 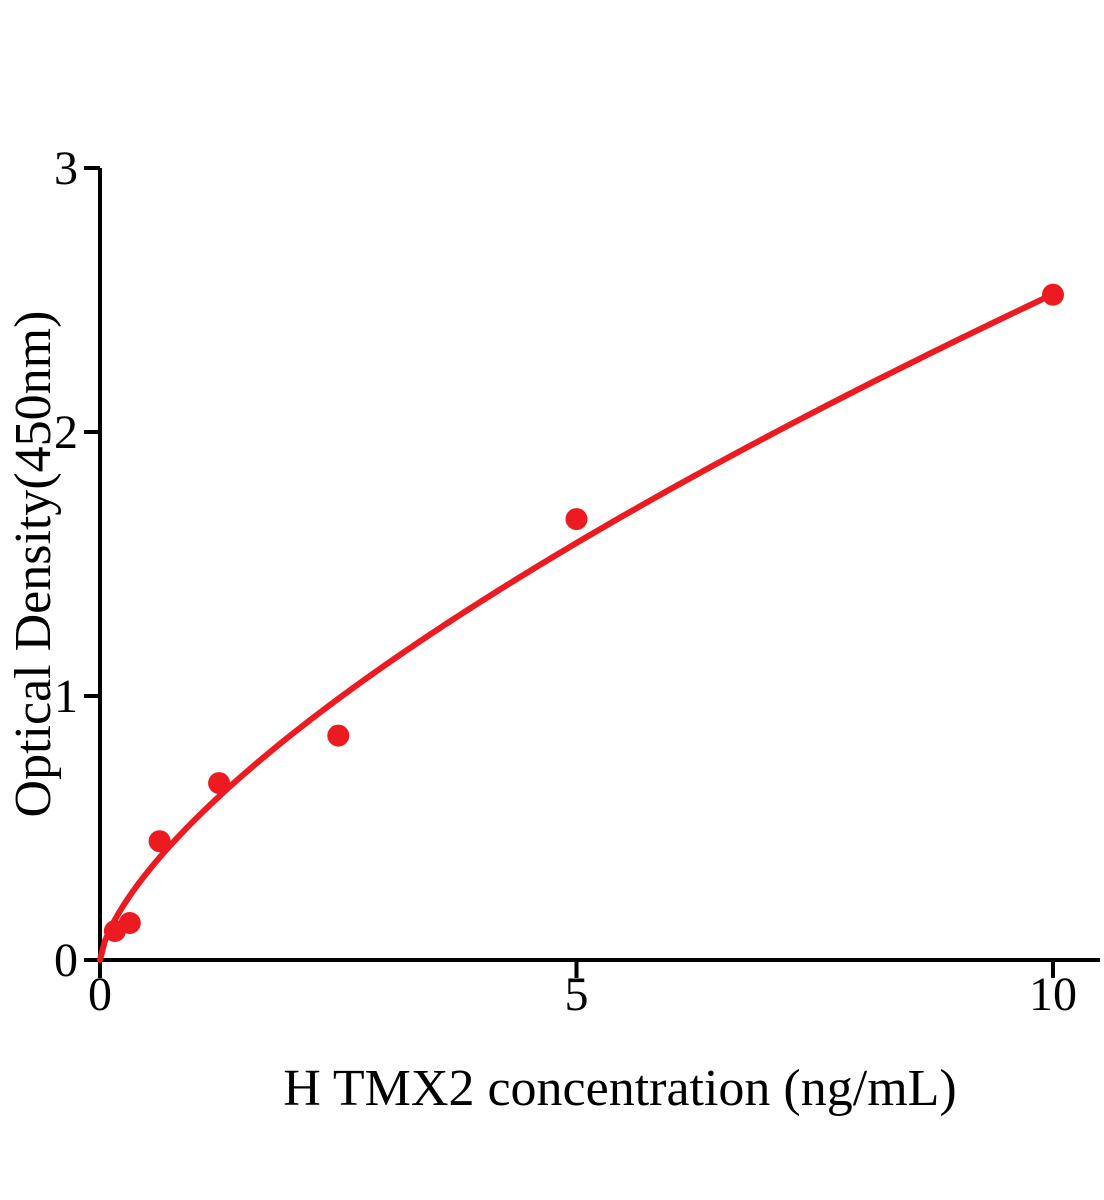 What do you see at coordinates (66, 432) in the screenshot?
I see `y-tick-label: 2` at bounding box center [66, 432].